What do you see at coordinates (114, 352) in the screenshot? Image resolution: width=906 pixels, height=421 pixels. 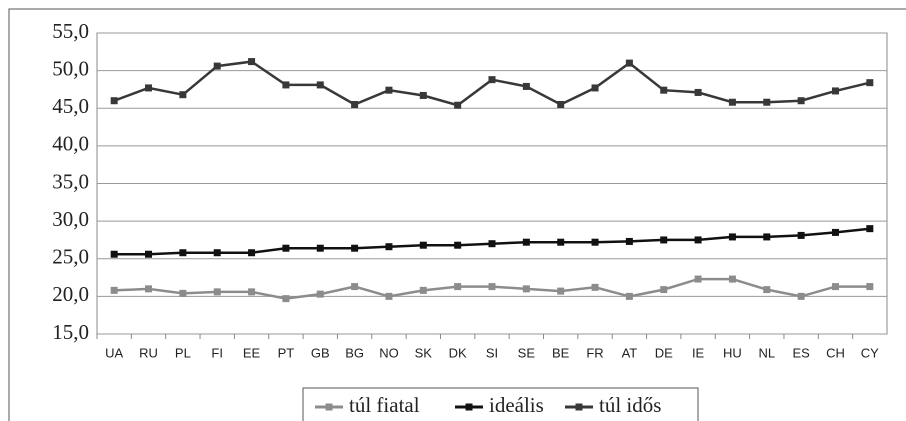 I see `x-tick-label: UA` at bounding box center [114, 352].